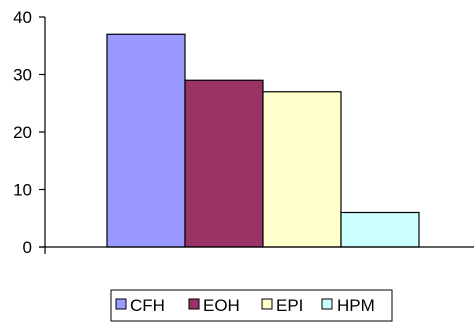 The height and width of the screenshot is (328, 474). I want to click on bar-eoh, so click(224, 163).